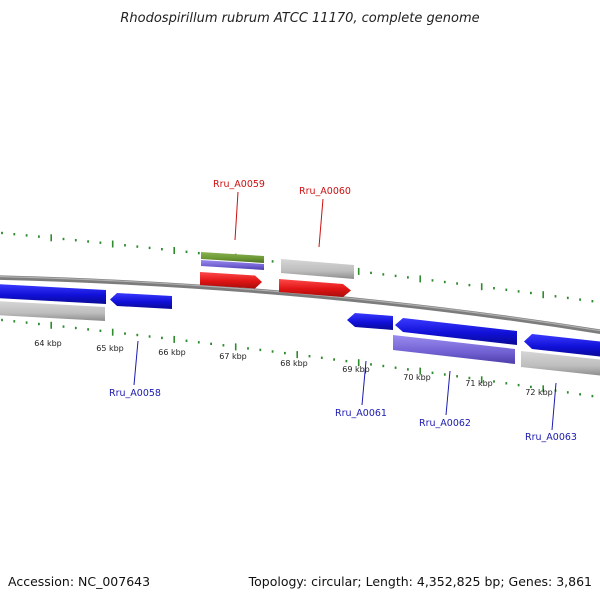  I want to click on scale-label: 70 kbp, so click(417, 377).